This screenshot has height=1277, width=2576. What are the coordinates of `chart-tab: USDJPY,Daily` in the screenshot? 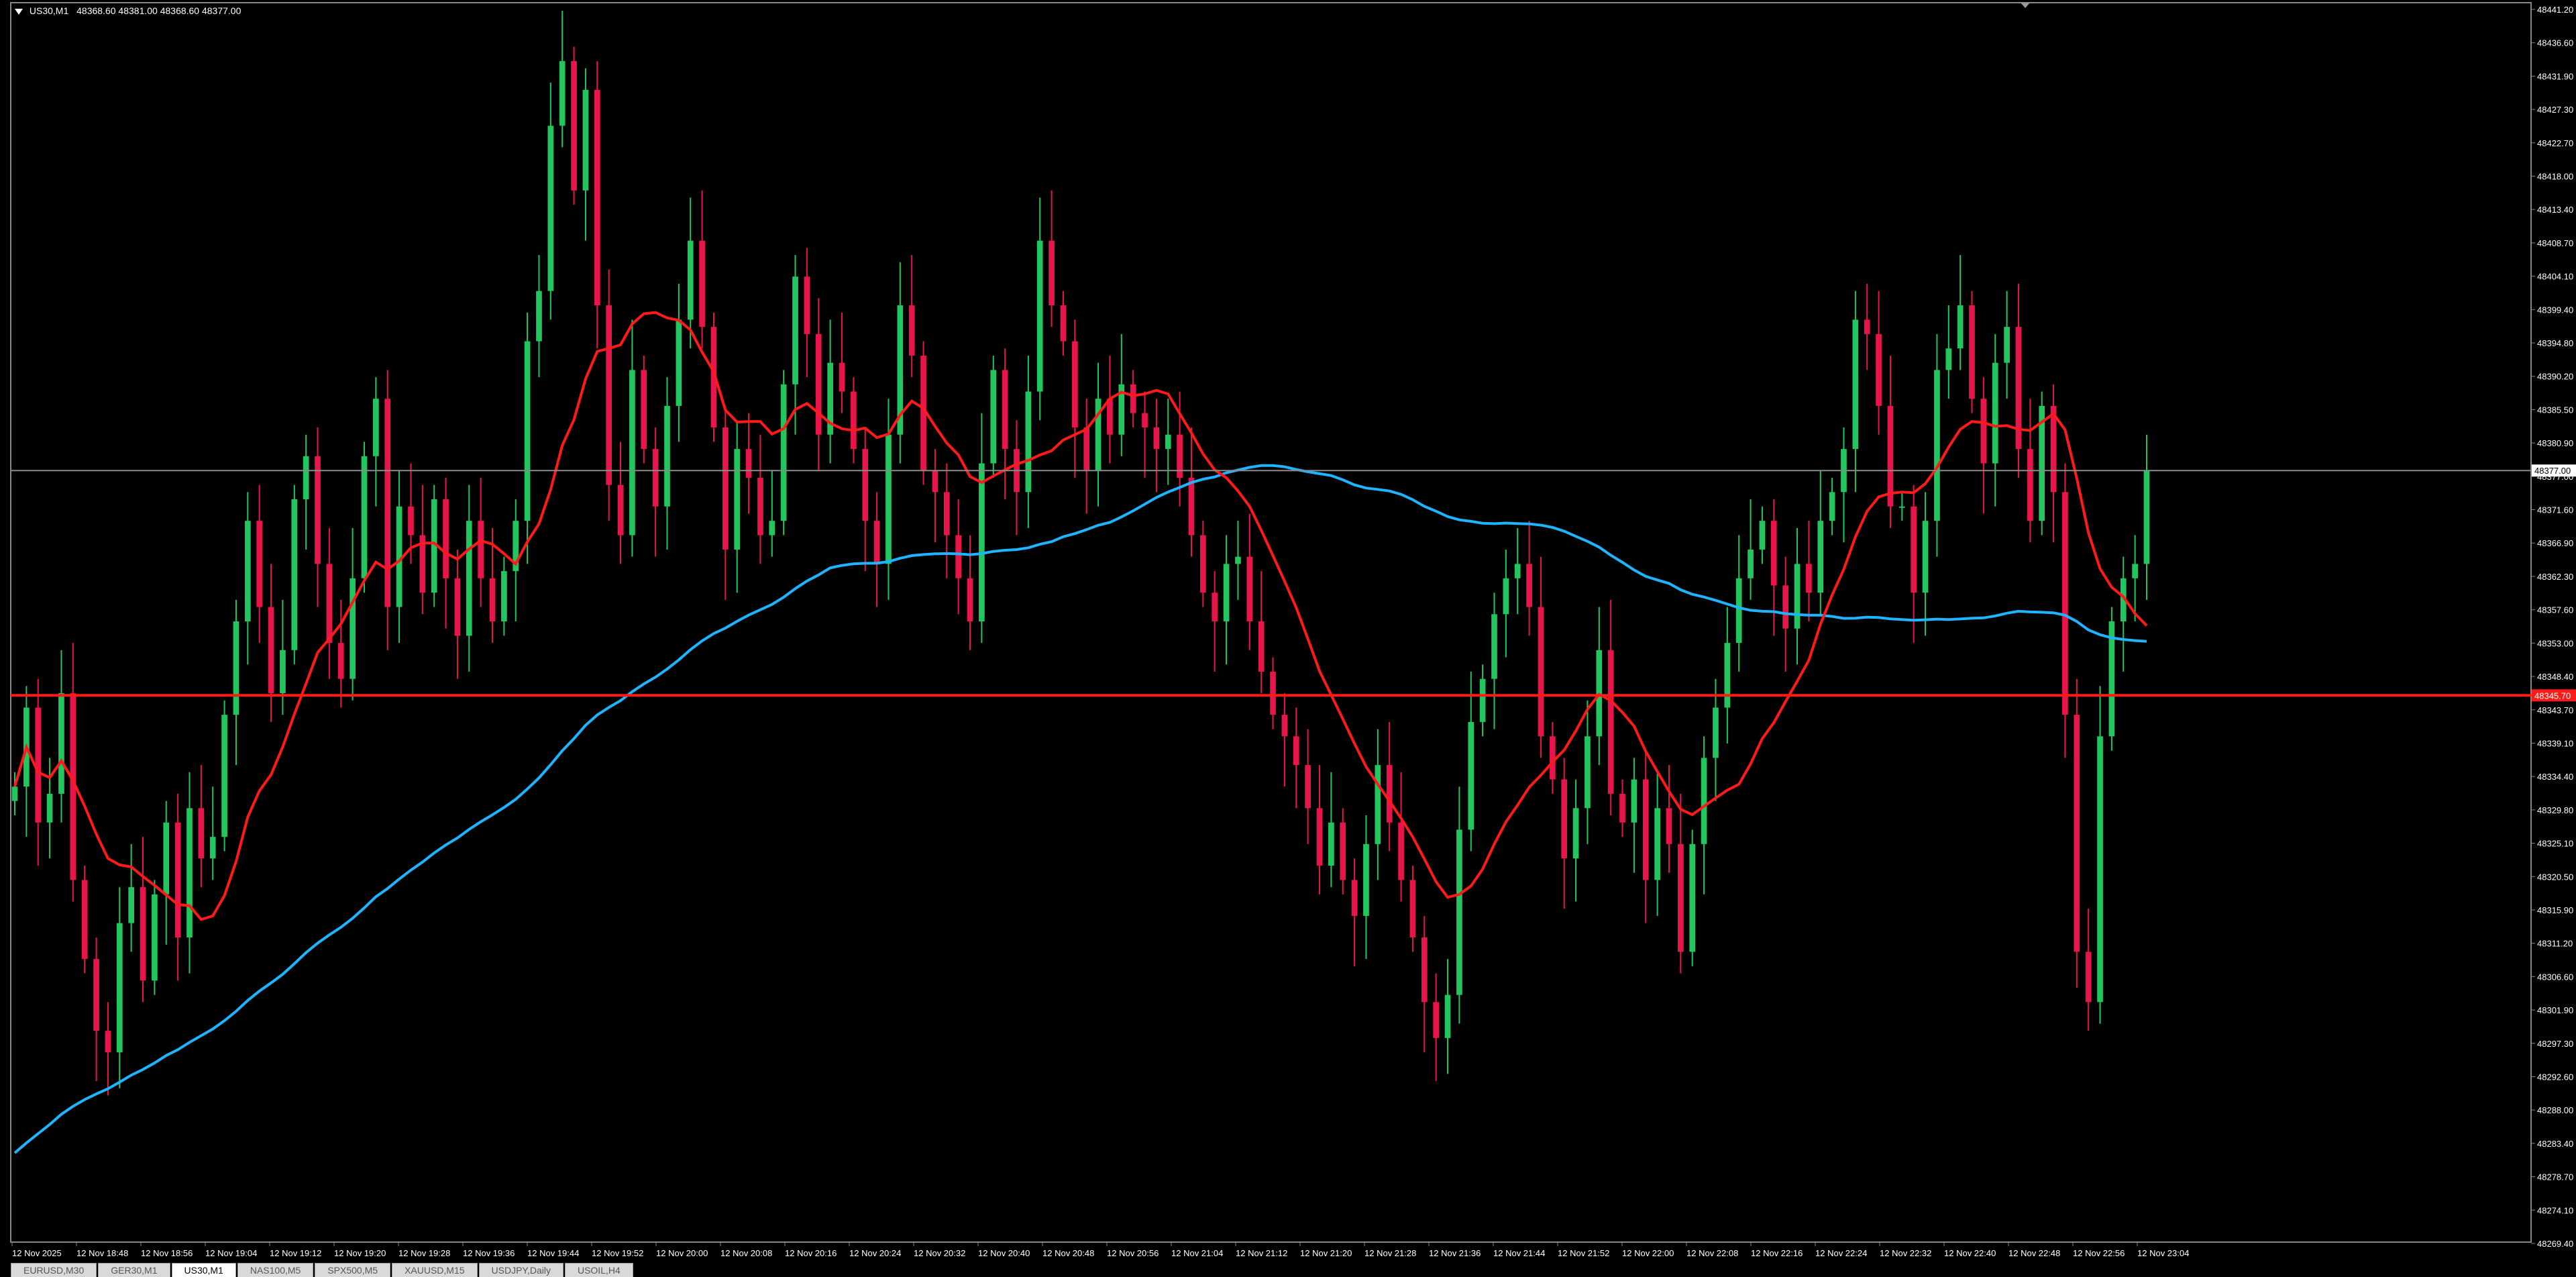 It's located at (521, 1270).